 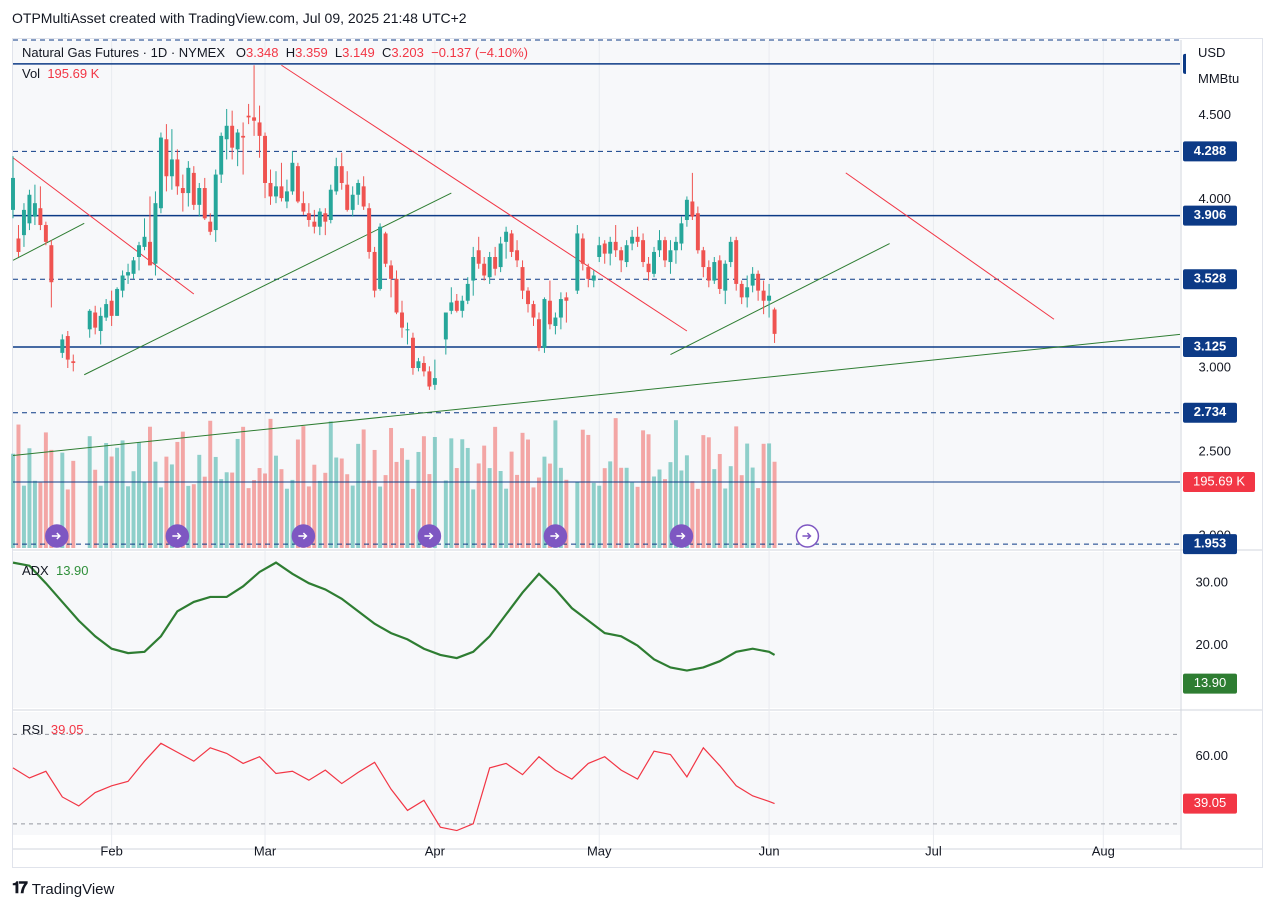 I want to click on time-axis-tick: Aug, so click(x=1103, y=850).